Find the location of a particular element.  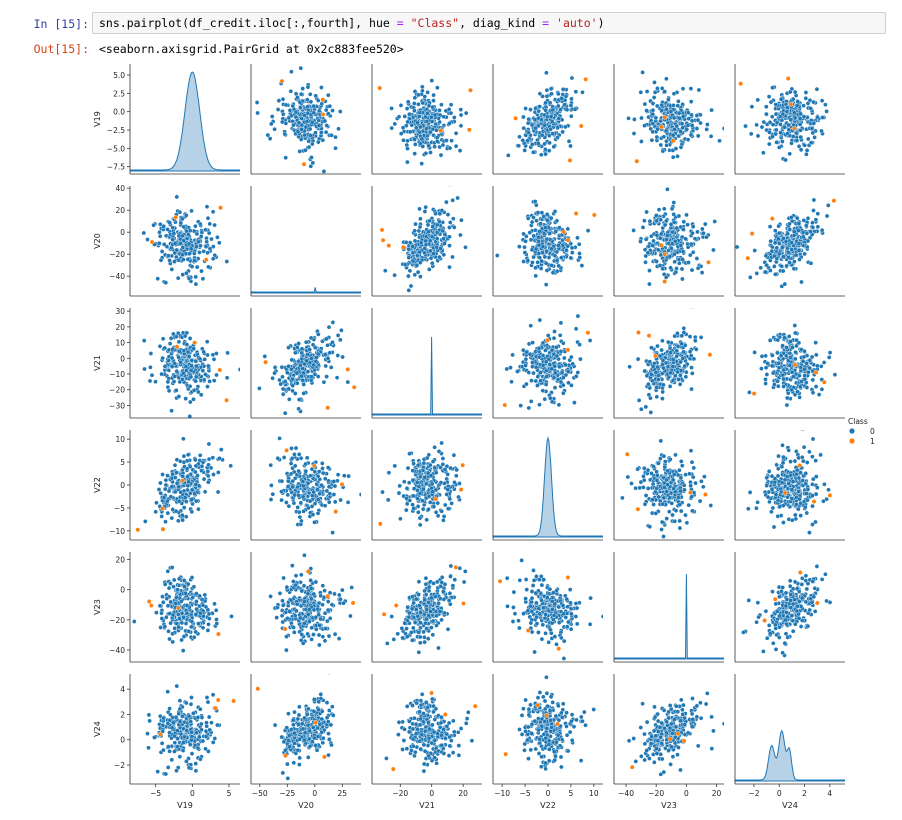

scatter-V20-V22 is located at coordinates (545, 243).